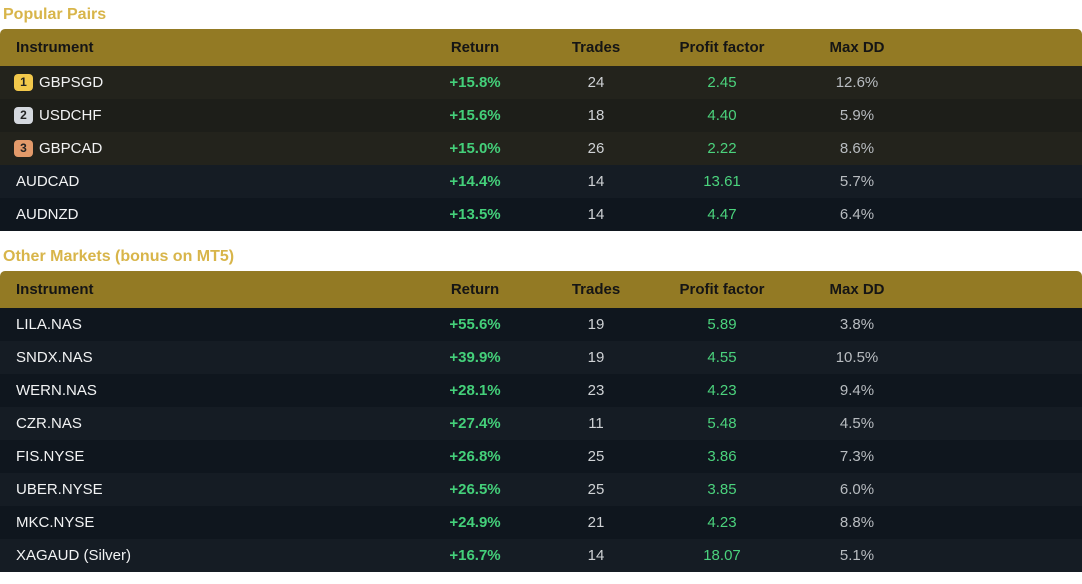  I want to click on return-cell: +14.4%, so click(475, 181).